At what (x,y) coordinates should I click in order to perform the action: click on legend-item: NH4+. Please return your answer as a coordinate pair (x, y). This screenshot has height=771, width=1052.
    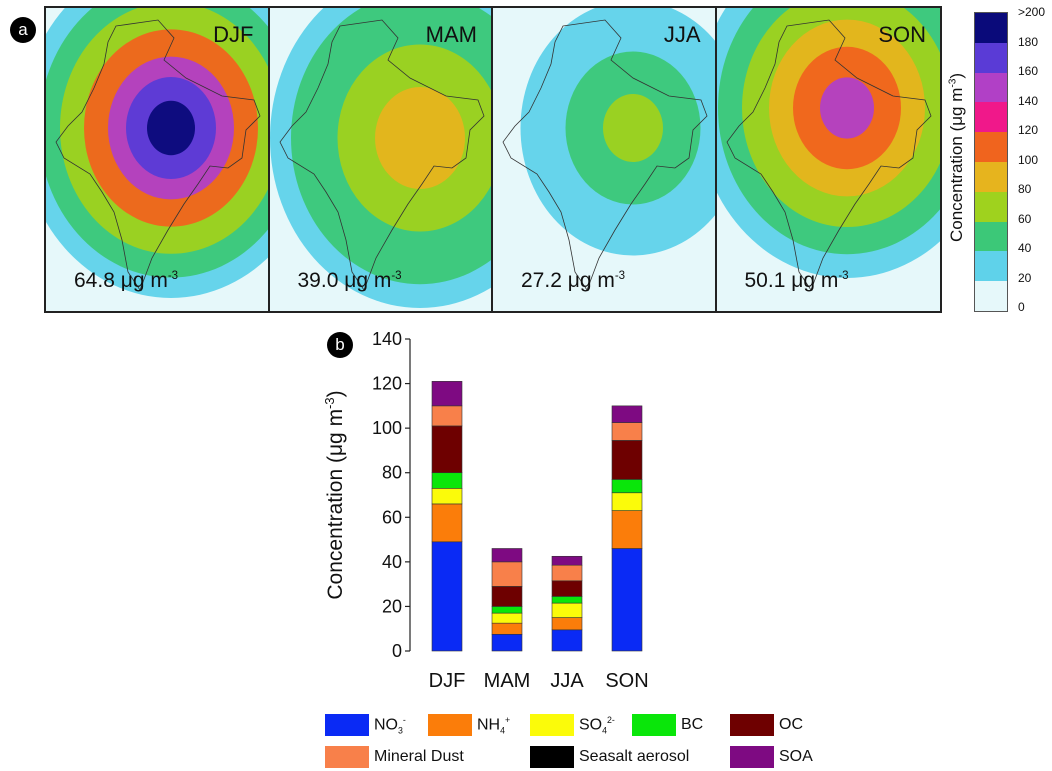
    Looking at the image, I should click on (469, 725).